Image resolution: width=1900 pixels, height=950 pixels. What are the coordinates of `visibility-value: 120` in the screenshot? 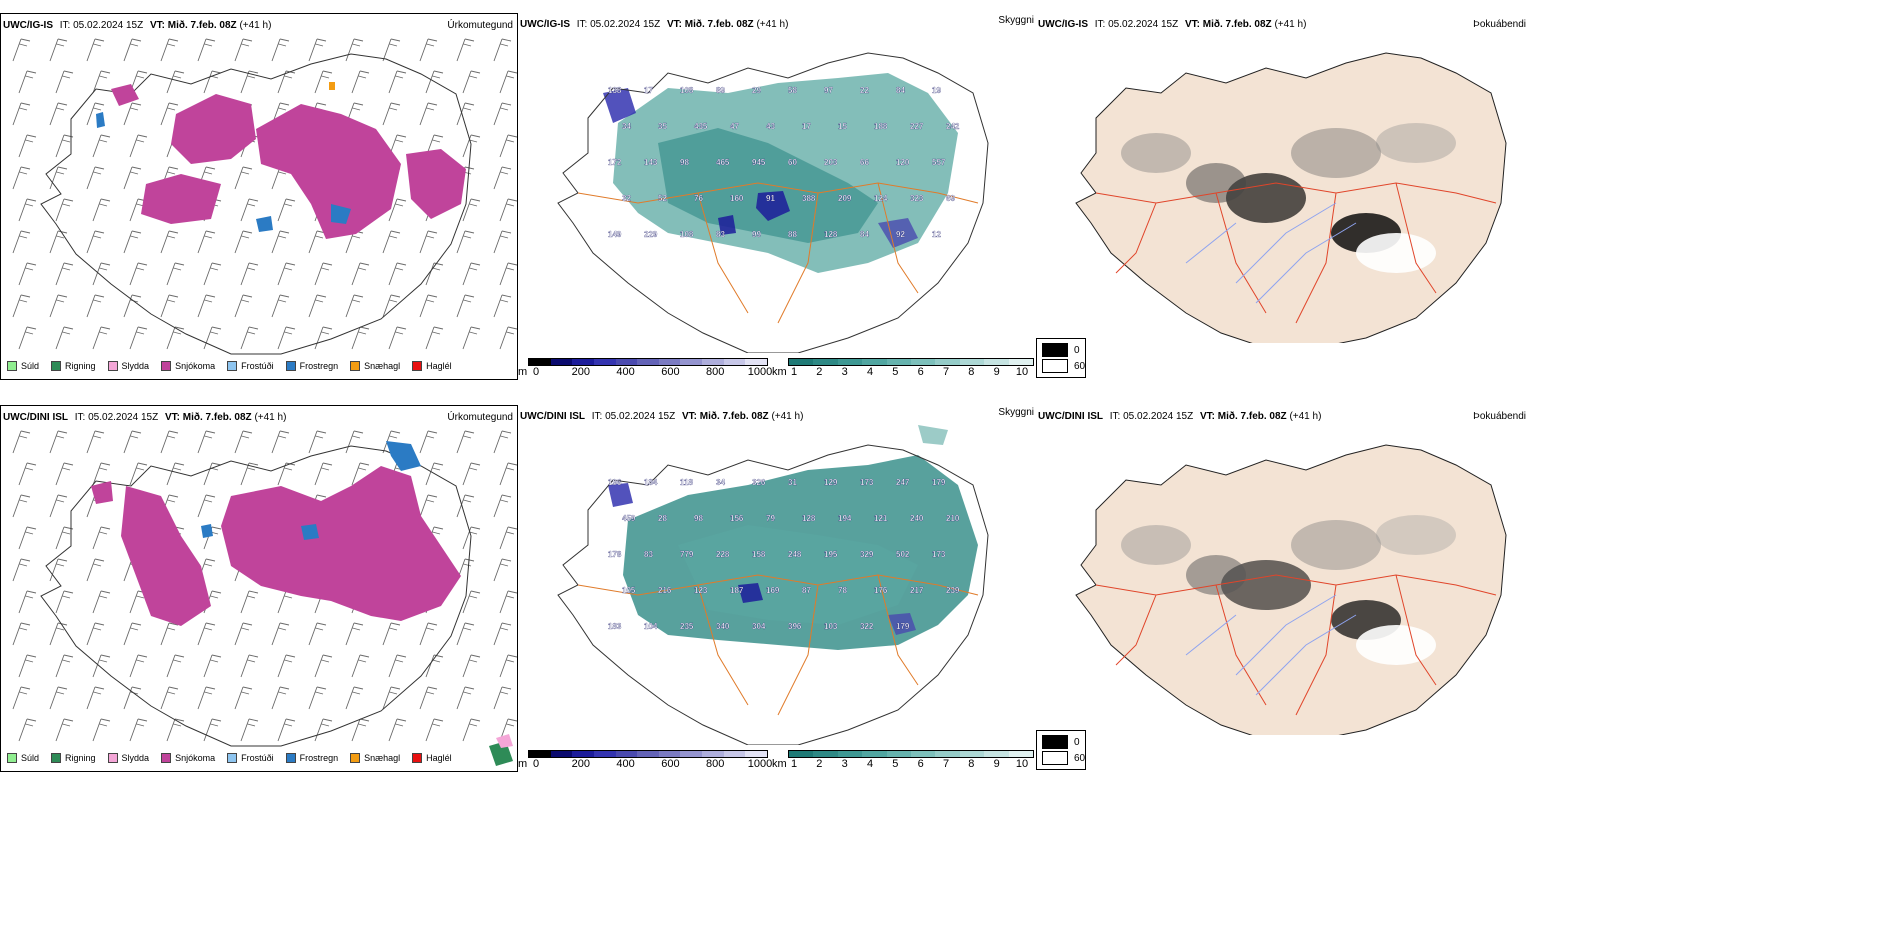 It's located at (903, 162).